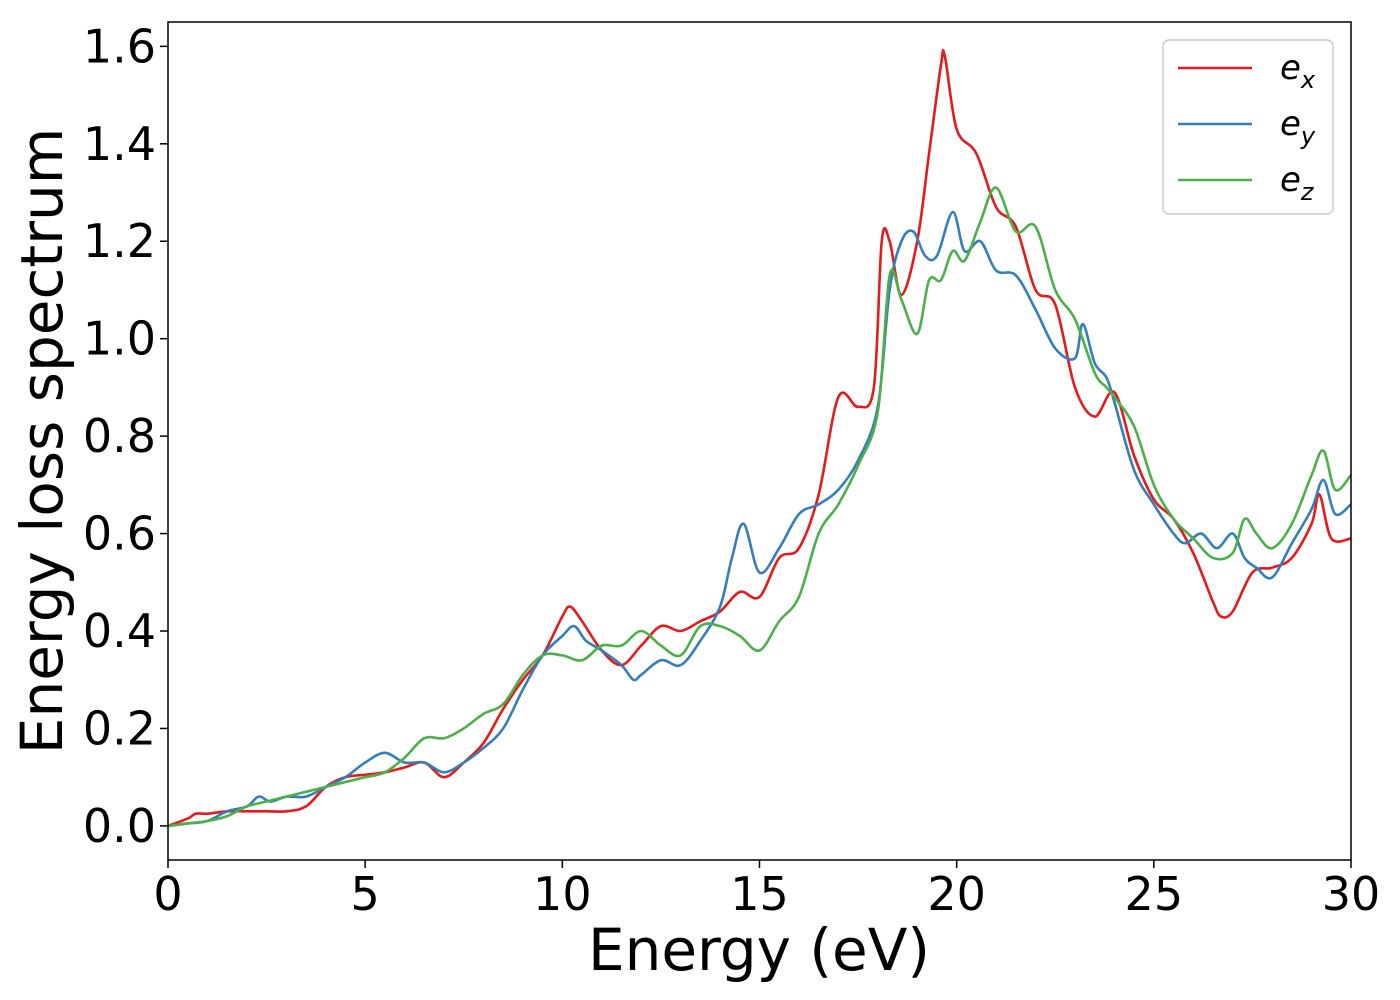 The image size is (1400, 1000). What do you see at coordinates (759, 894) in the screenshot?
I see `x-tick-label: 15` at bounding box center [759, 894].